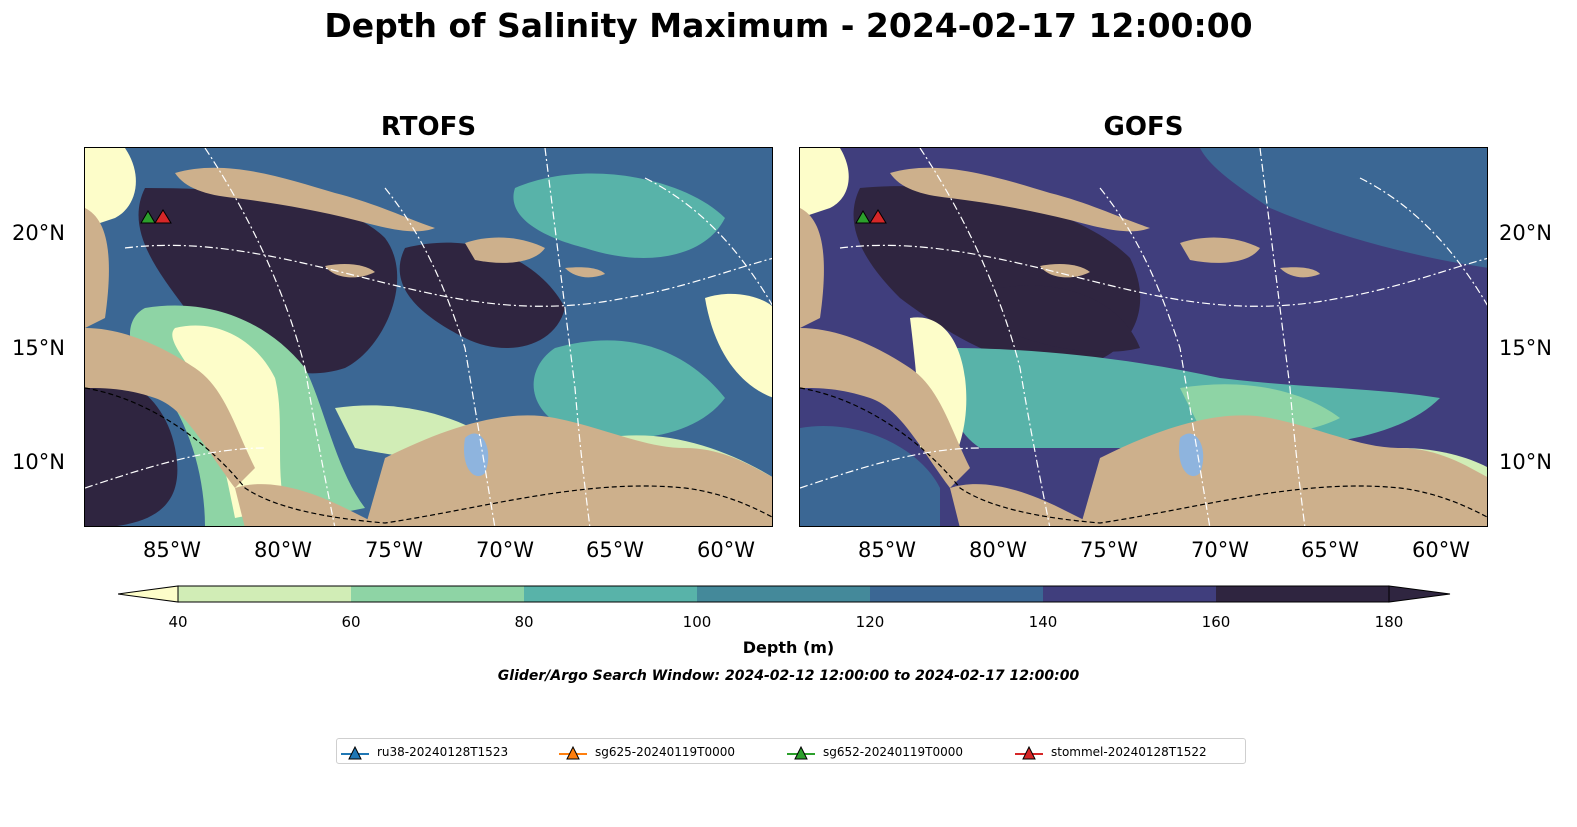 This screenshot has height=827, width=1577. I want to click on legend-item-stommel: stommel-20240128T1522, so click(1111, 752).